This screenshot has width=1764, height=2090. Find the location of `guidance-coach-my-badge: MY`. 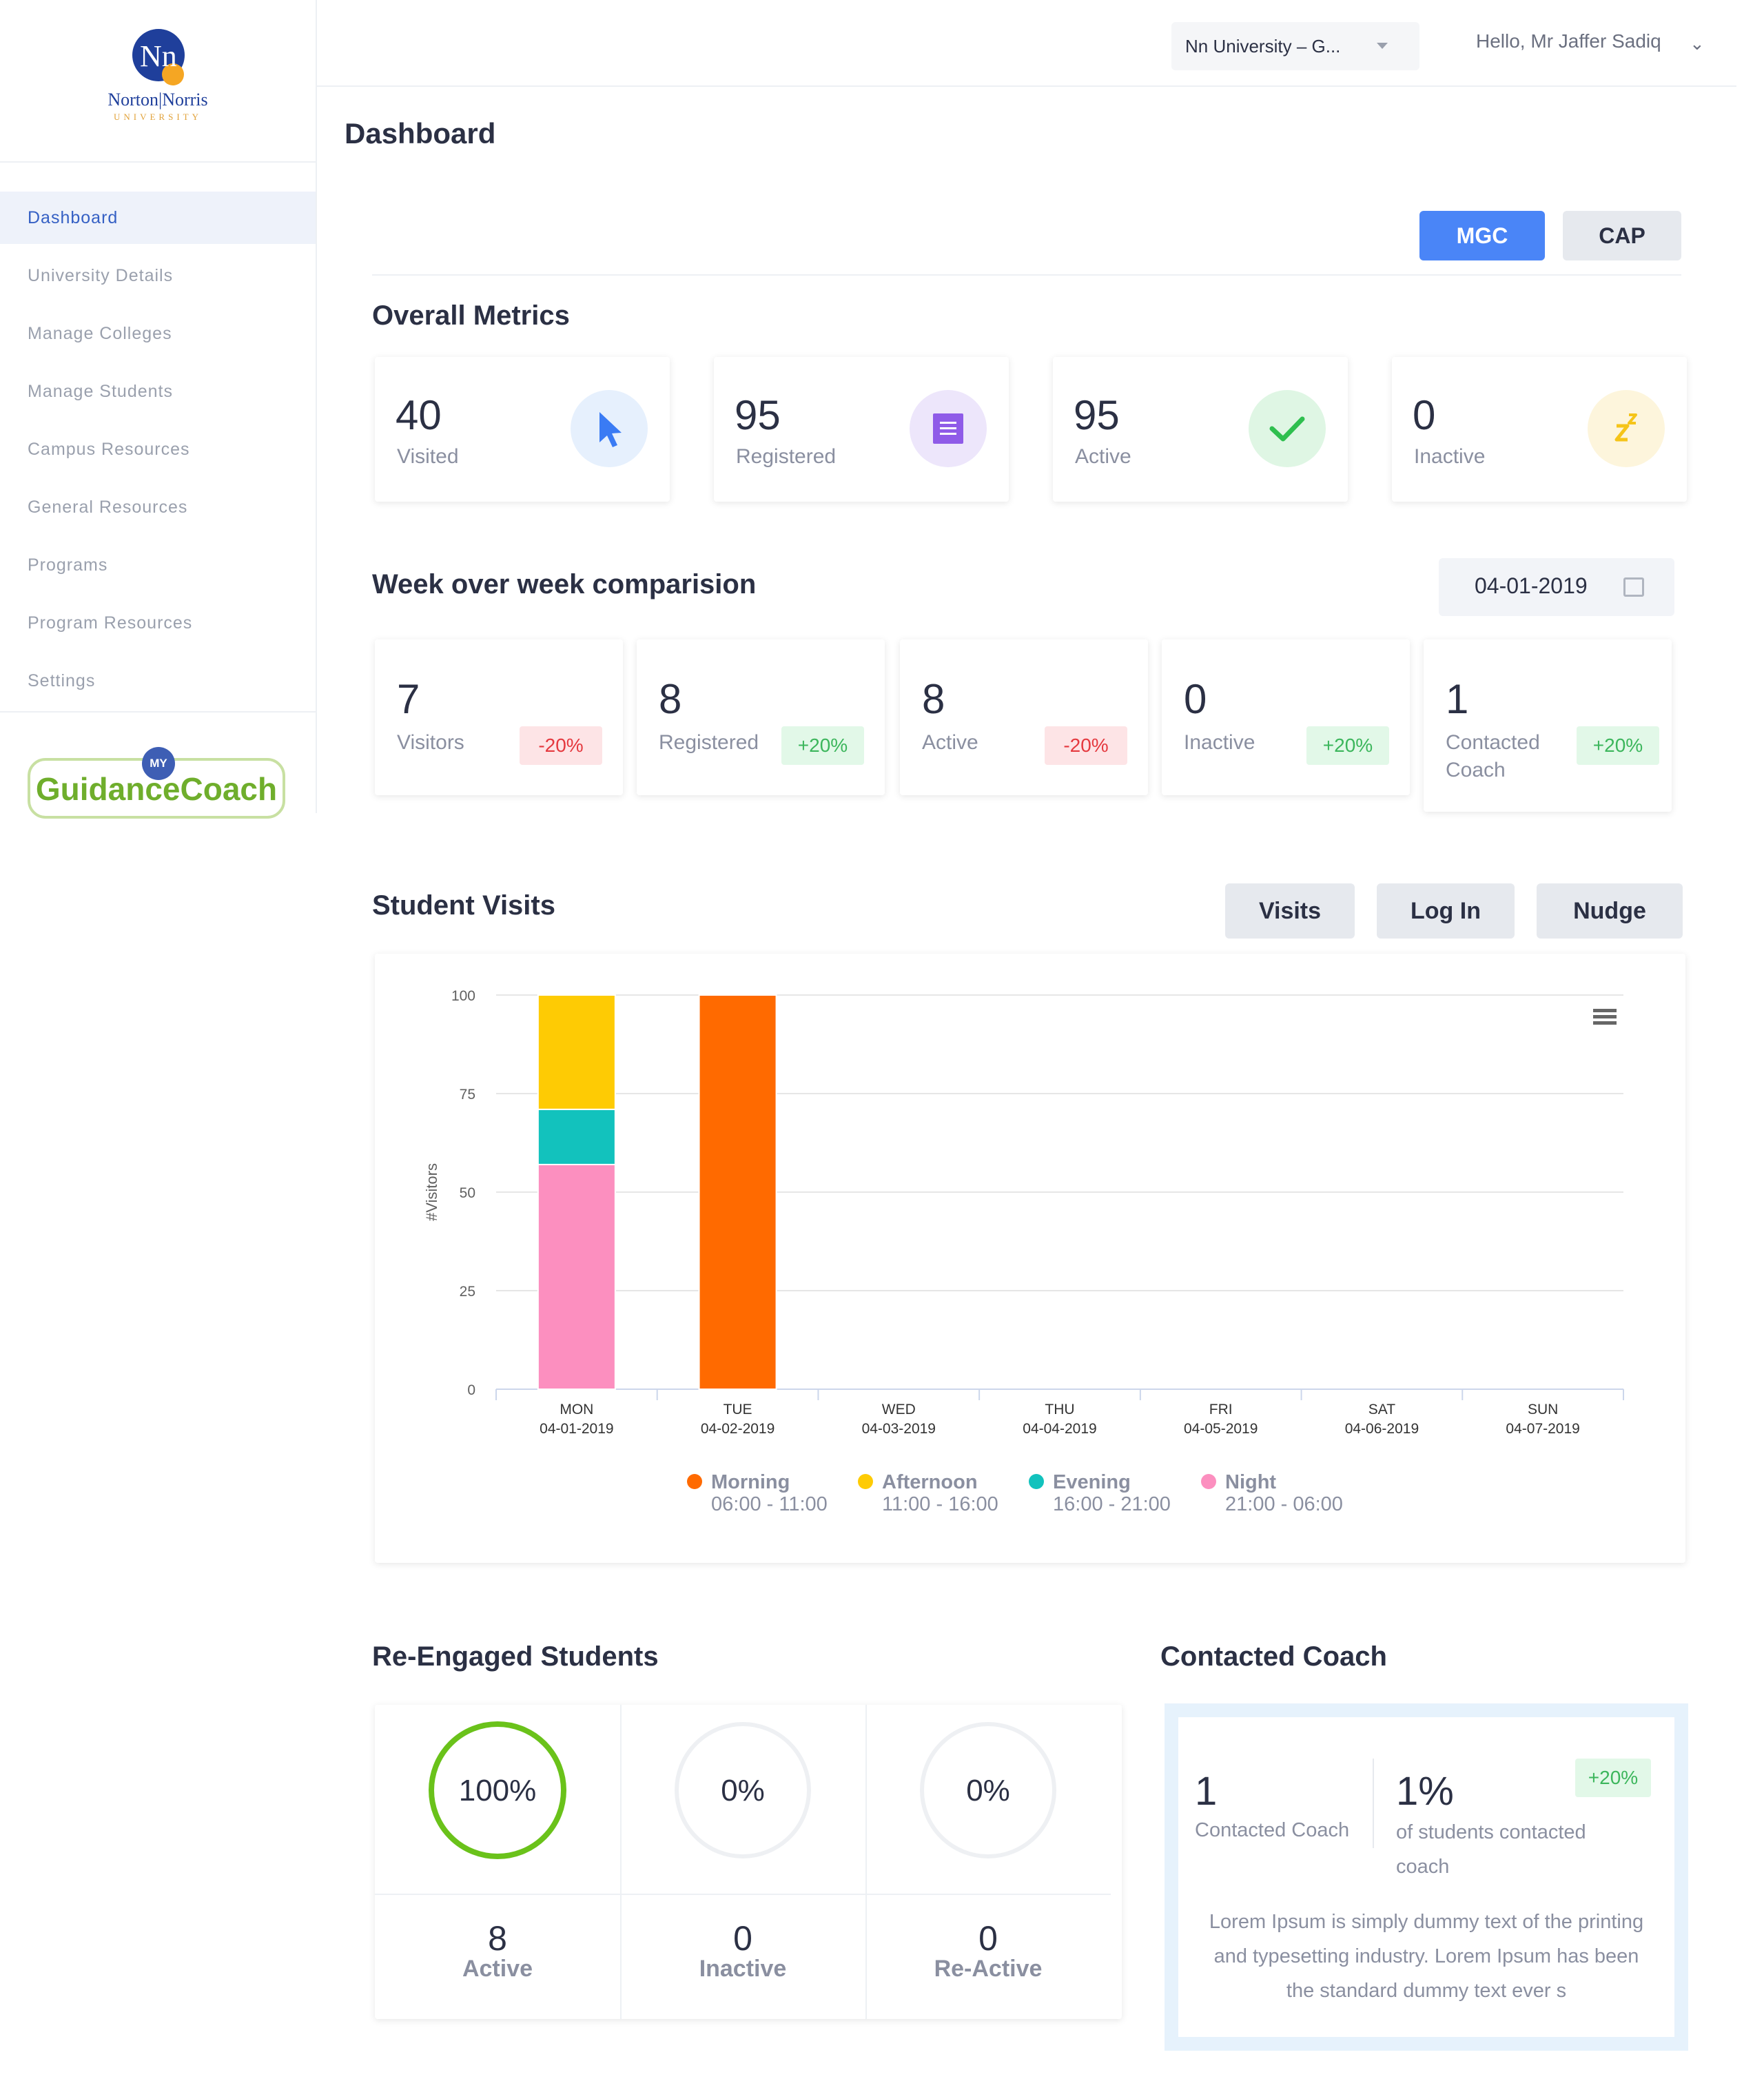

guidance-coach-my-badge: MY is located at coordinates (158, 763).